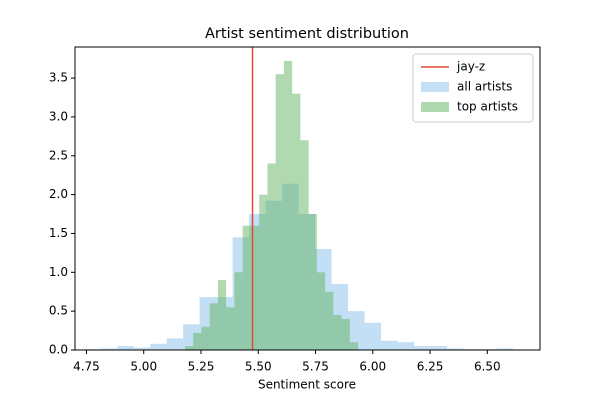 The image size is (600, 400). I want to click on x-axis-label: Sentiment score, so click(307, 385).